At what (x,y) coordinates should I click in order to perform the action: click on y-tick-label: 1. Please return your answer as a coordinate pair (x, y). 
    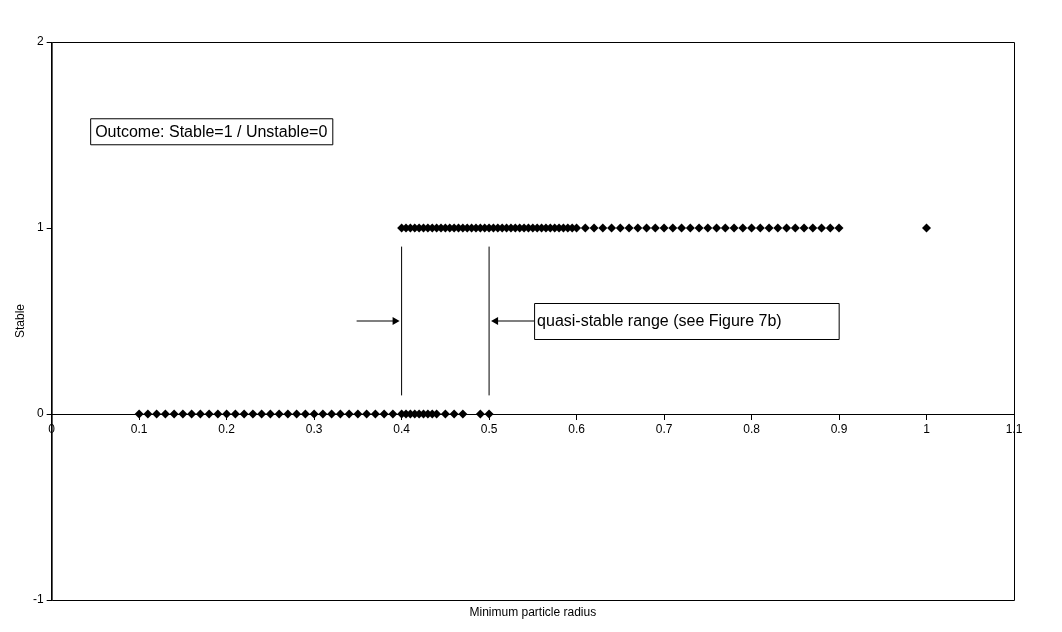
    Looking at the image, I should click on (40, 227).